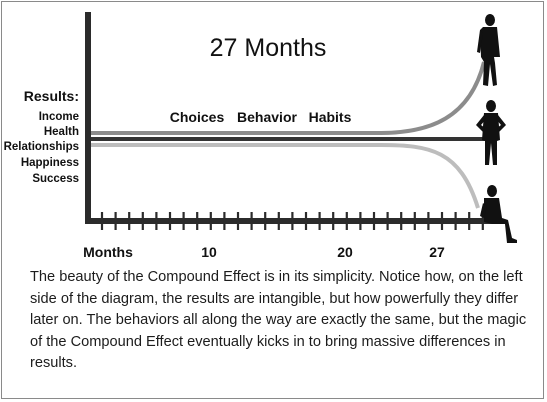  I want to click on line-label-habits: Habits, so click(330, 117).